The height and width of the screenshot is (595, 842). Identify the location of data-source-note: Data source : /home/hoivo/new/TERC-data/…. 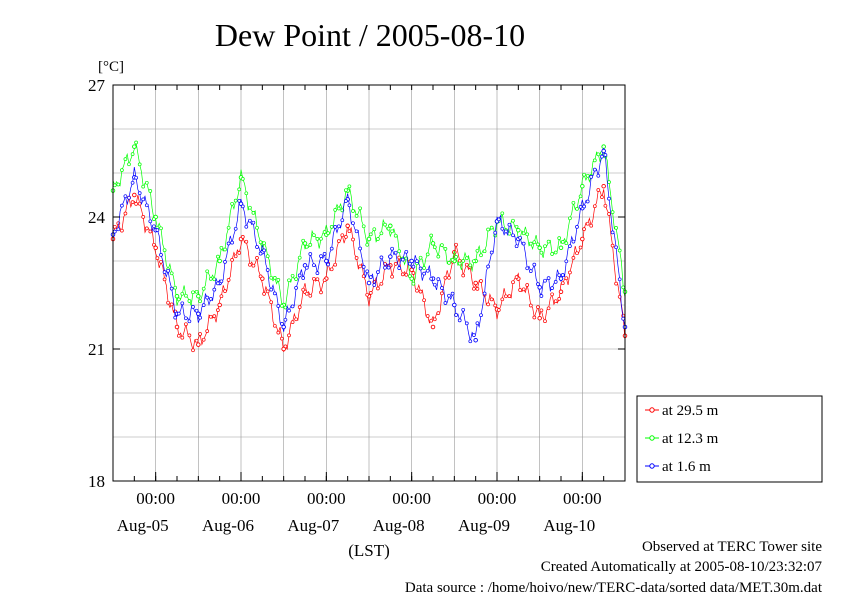
(614, 587).